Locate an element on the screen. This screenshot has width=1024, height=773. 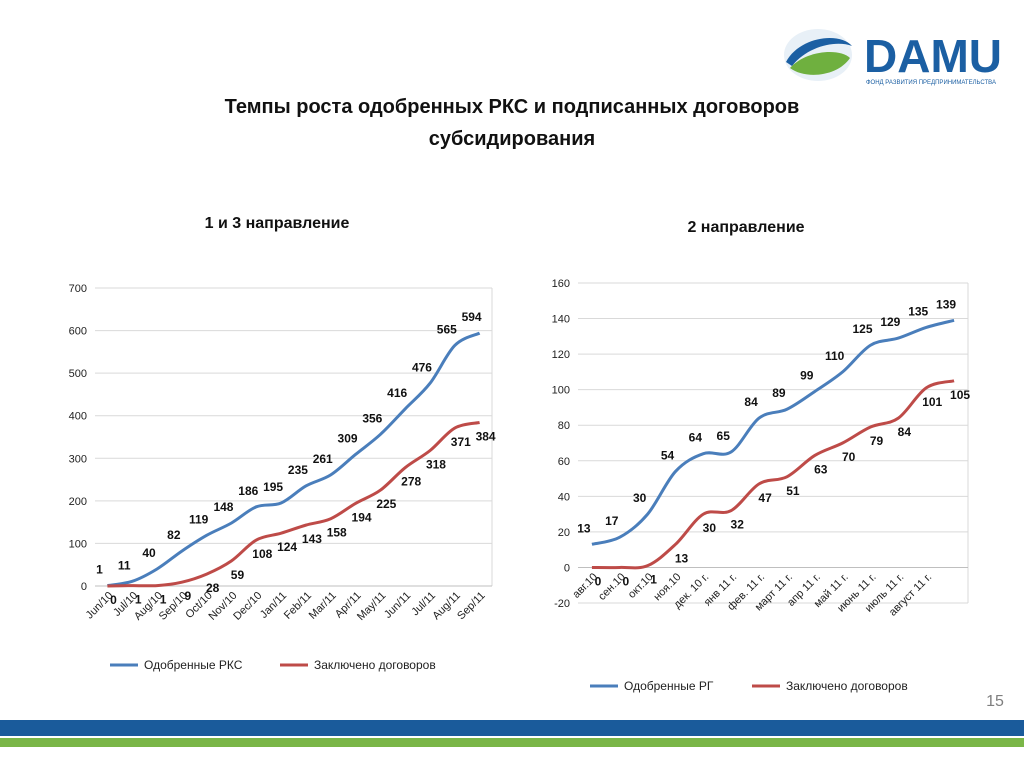
logo-name: DAMU is located at coordinates (933, 56).